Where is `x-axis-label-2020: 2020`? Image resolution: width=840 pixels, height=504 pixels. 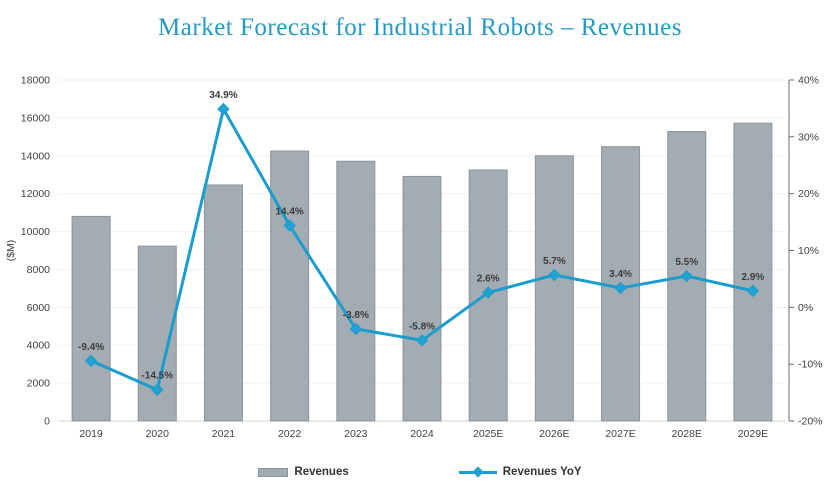
x-axis-label-2020: 2020 is located at coordinates (158, 434).